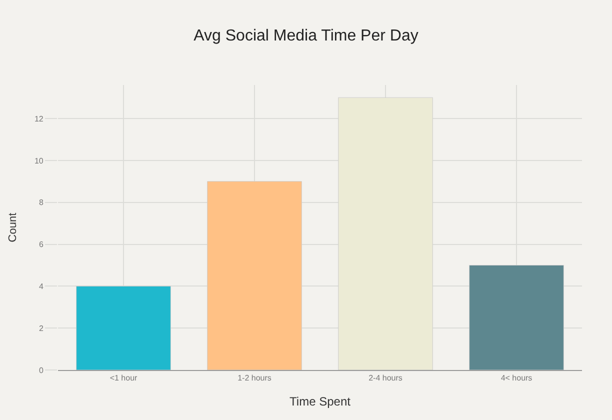 The image size is (612, 420). I want to click on y-tick-label: 4, so click(41, 286).